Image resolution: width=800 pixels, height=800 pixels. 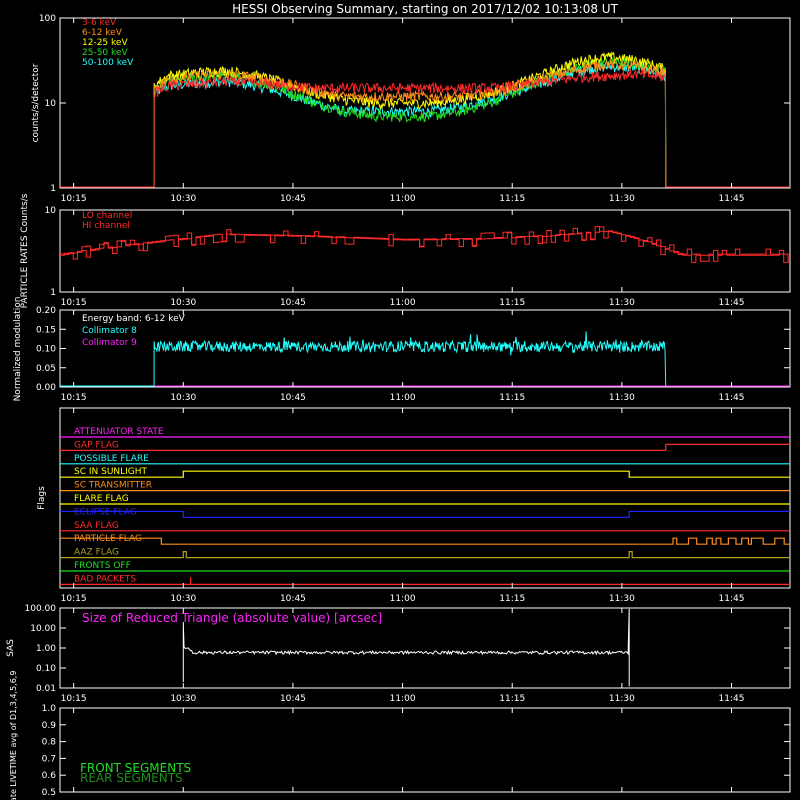 What do you see at coordinates (96, 553) in the screenshot?
I see `flag-label: AAZ FLAG` at bounding box center [96, 553].